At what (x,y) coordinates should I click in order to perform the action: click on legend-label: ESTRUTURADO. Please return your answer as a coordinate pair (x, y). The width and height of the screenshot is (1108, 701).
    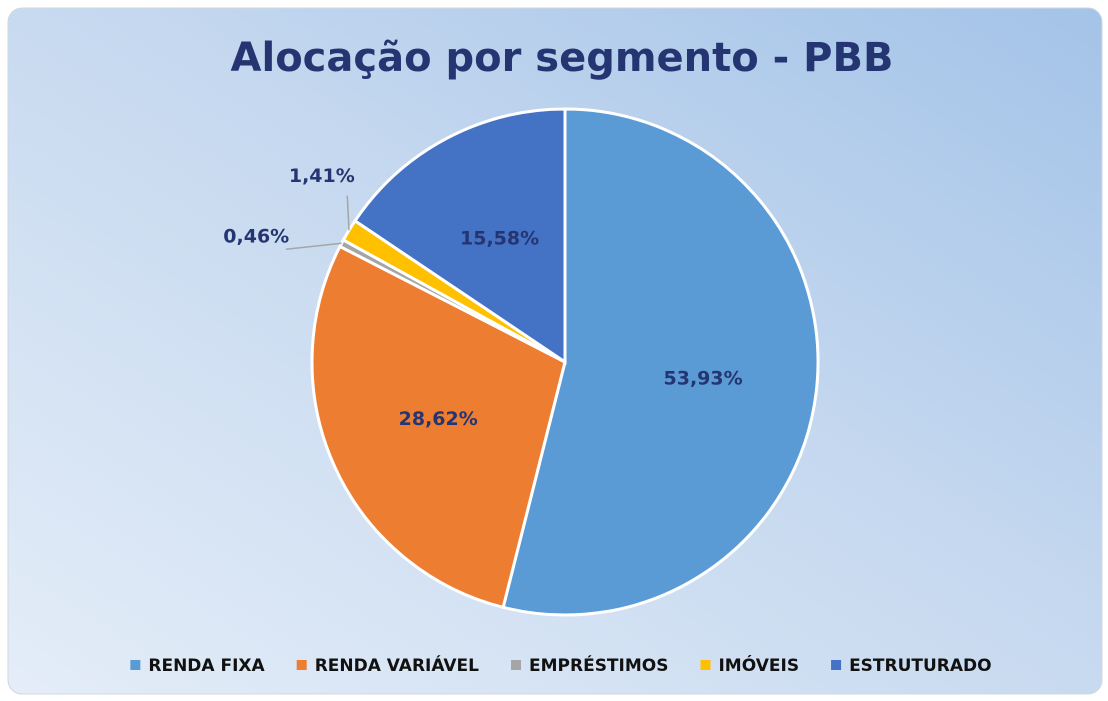
    Looking at the image, I should click on (920, 666).